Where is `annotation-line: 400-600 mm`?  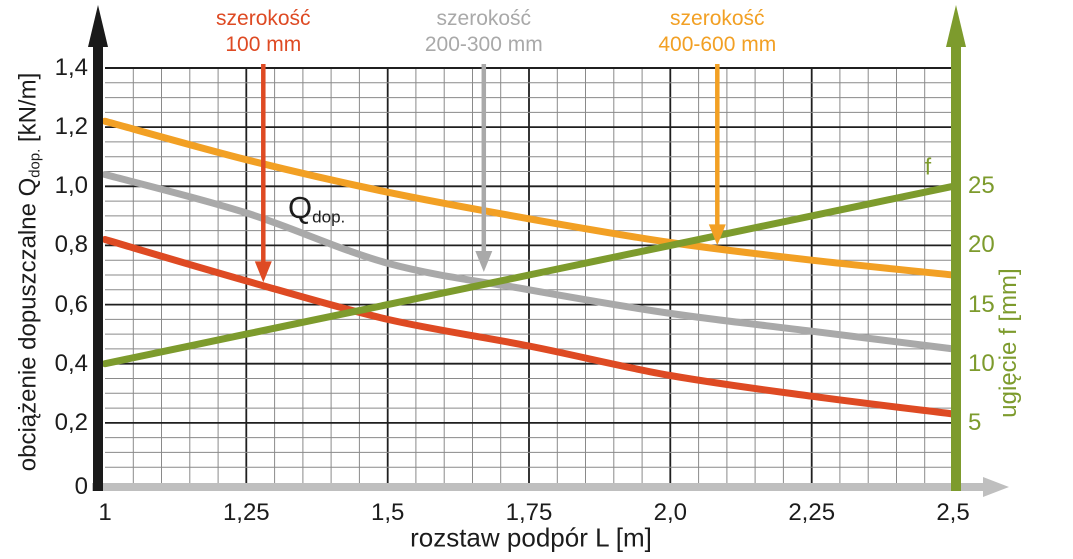
annotation-line: 400-600 mm is located at coordinates (717, 44).